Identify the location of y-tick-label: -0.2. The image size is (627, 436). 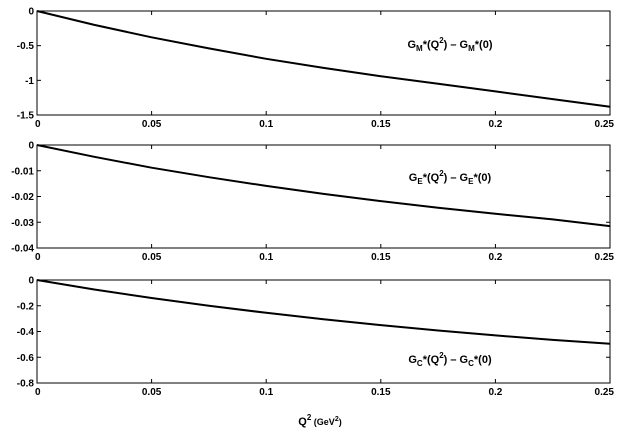
(26, 306).